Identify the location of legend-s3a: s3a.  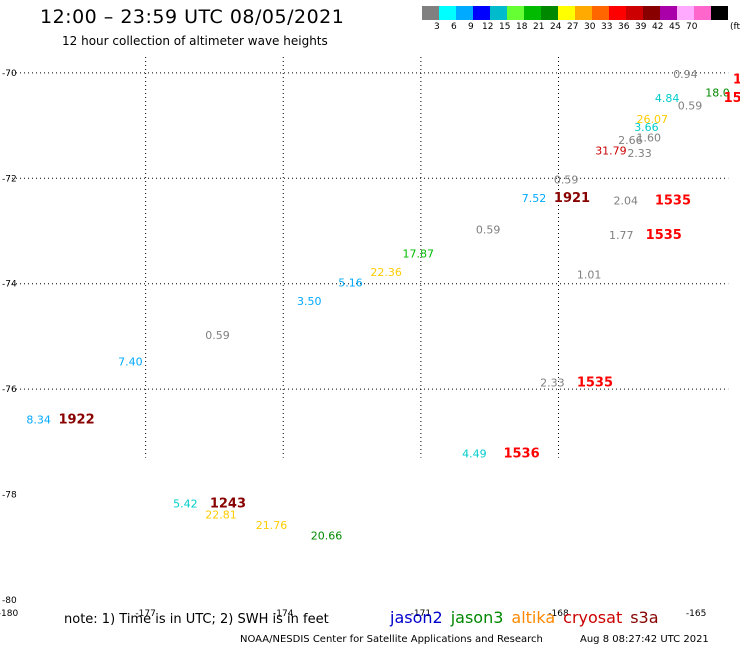
(644, 617).